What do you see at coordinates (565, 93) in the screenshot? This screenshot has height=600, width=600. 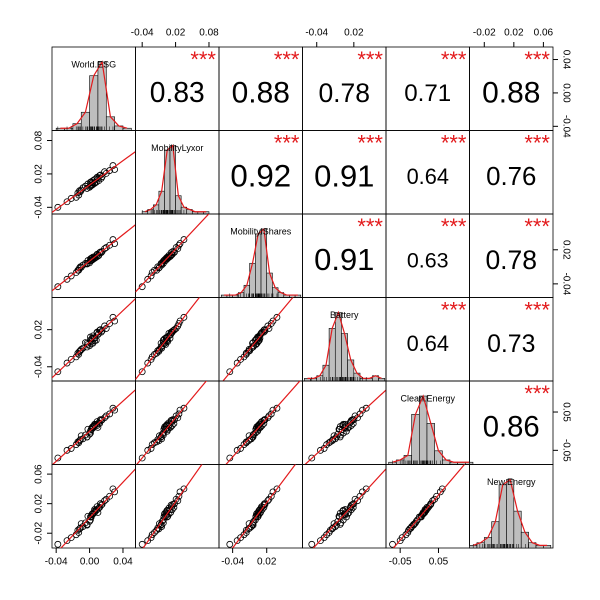 I see `y-tick-label: 0.00` at bounding box center [565, 93].